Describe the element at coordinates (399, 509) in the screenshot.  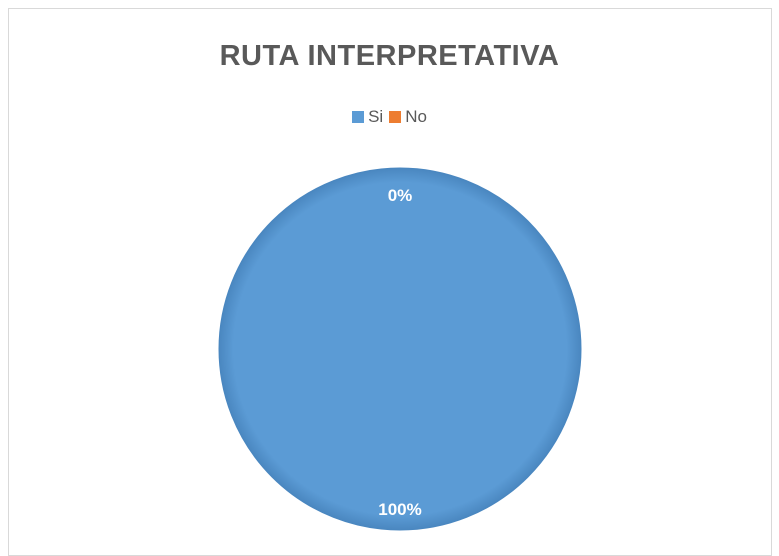
I see `data-label-si: 100%` at that location.